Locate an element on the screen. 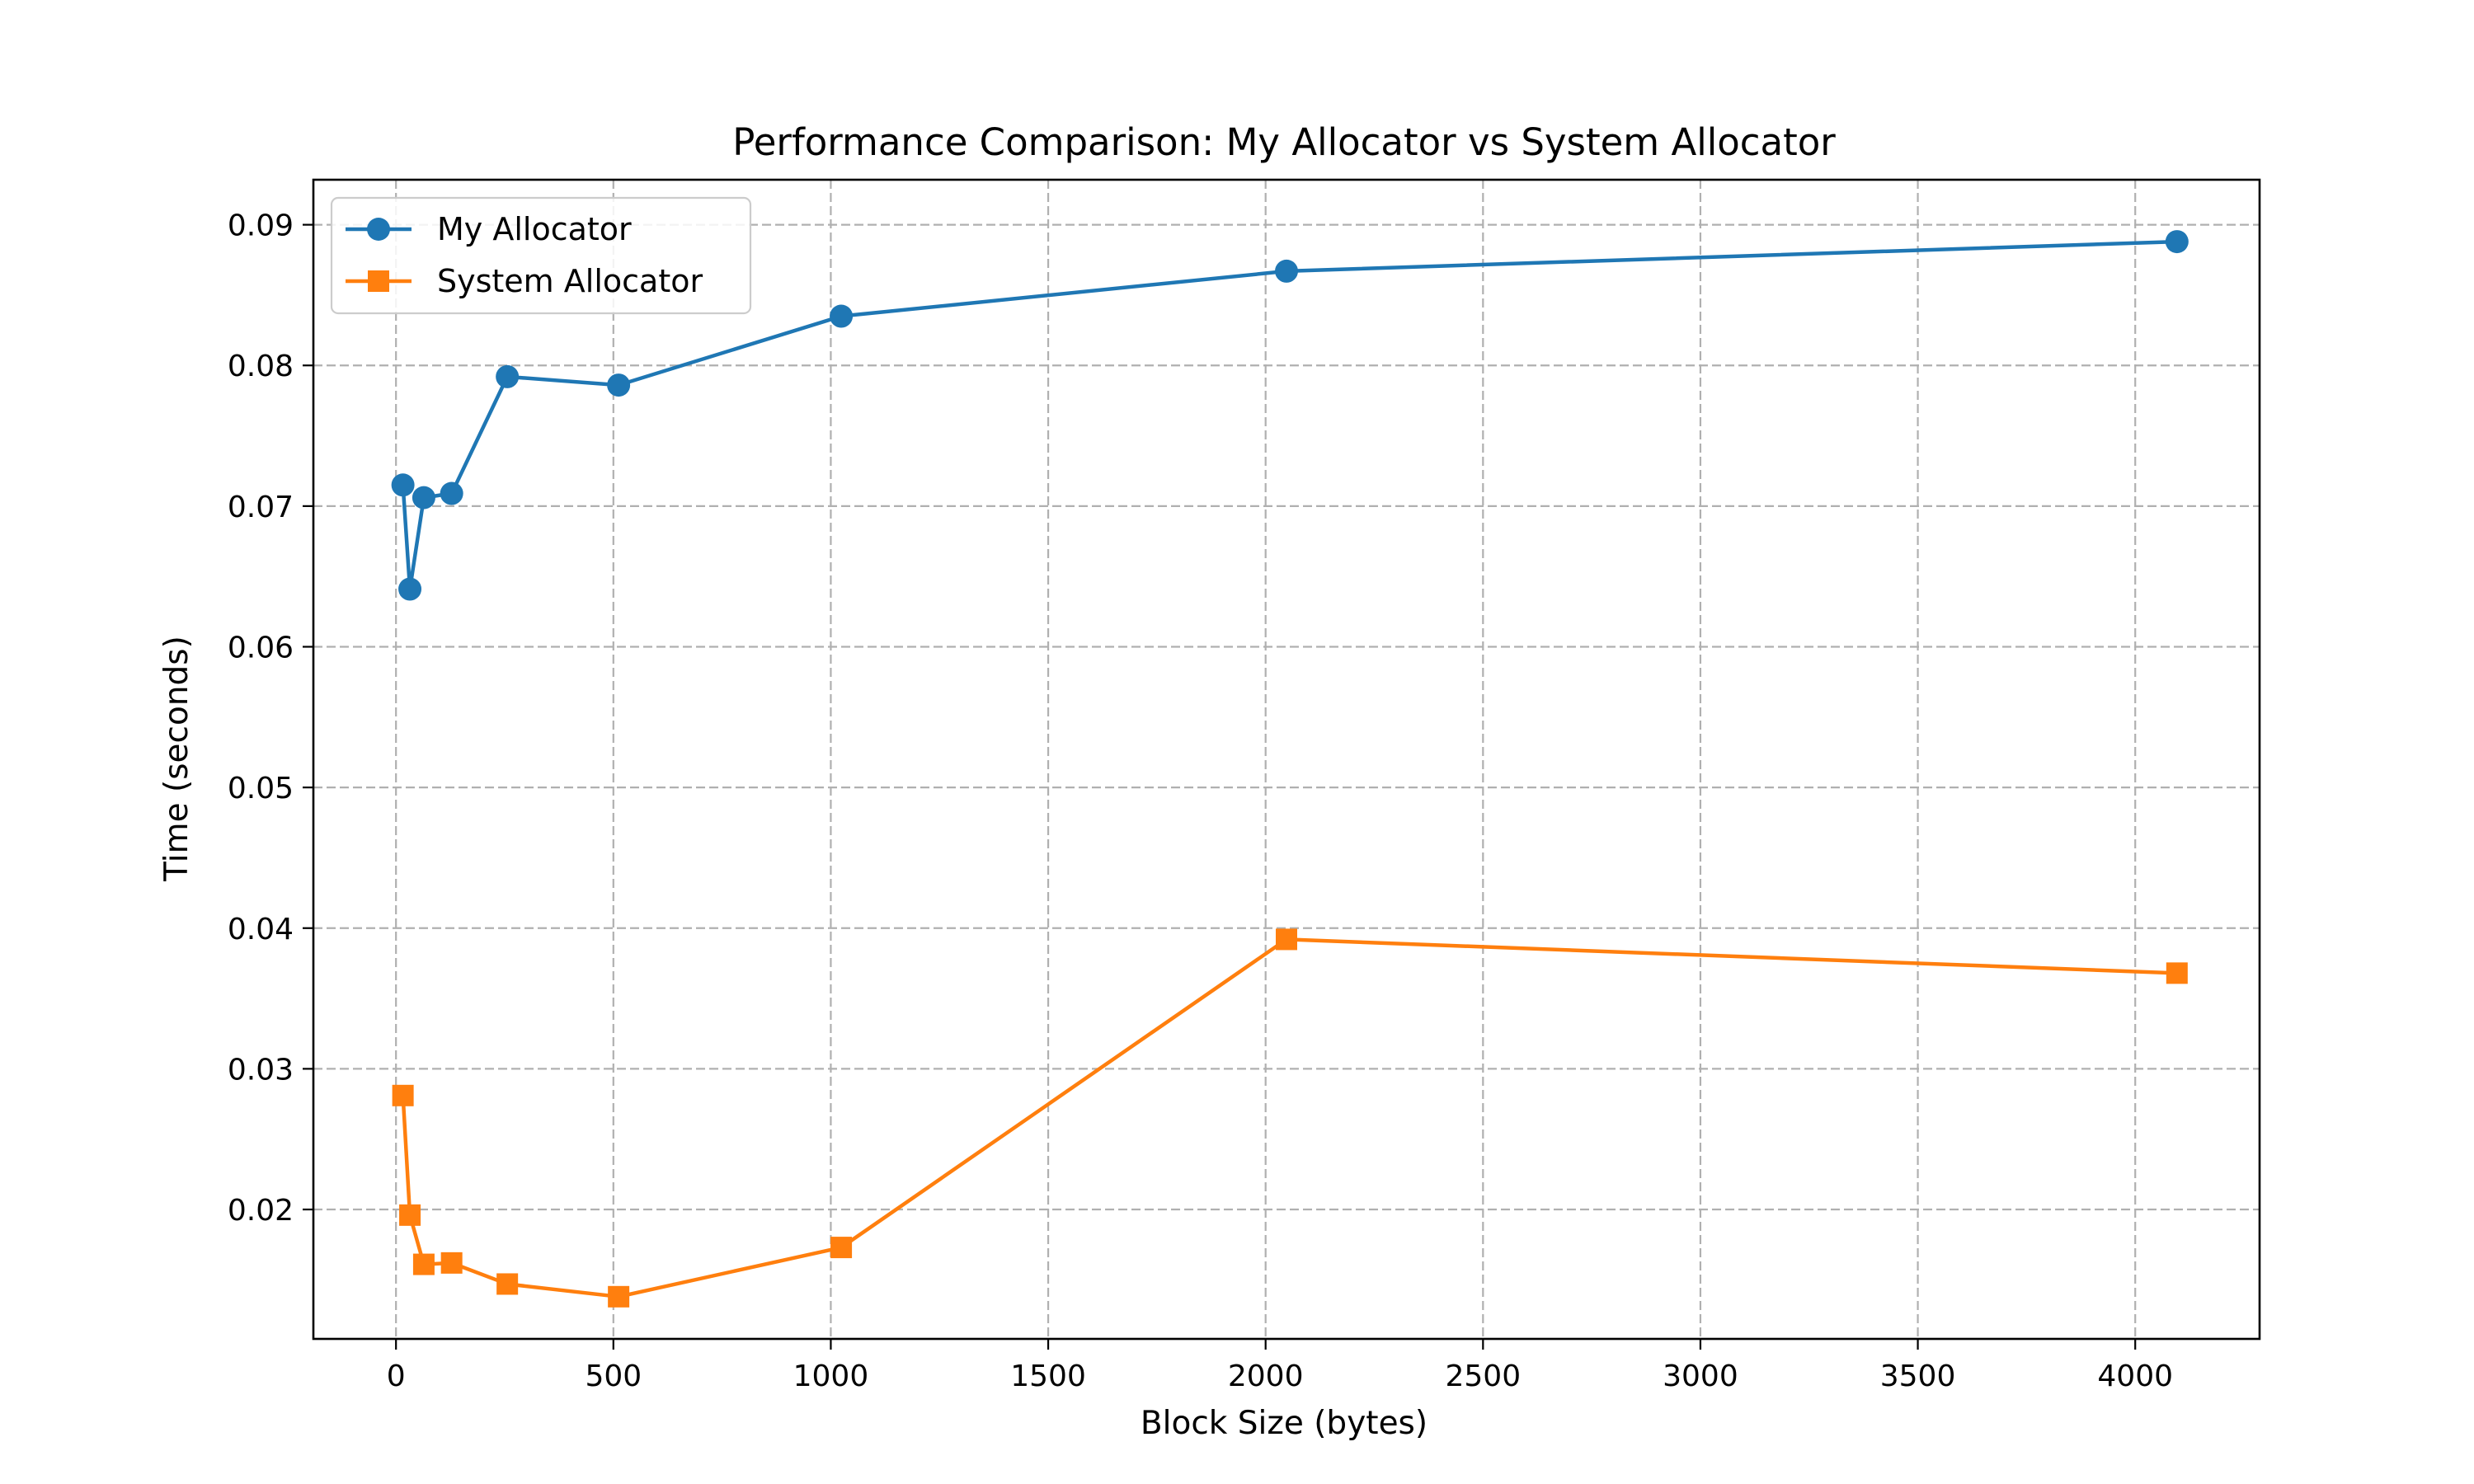 This screenshot has height=1484, width=2474. x-tick-label: 4000 is located at coordinates (2135, 1376).